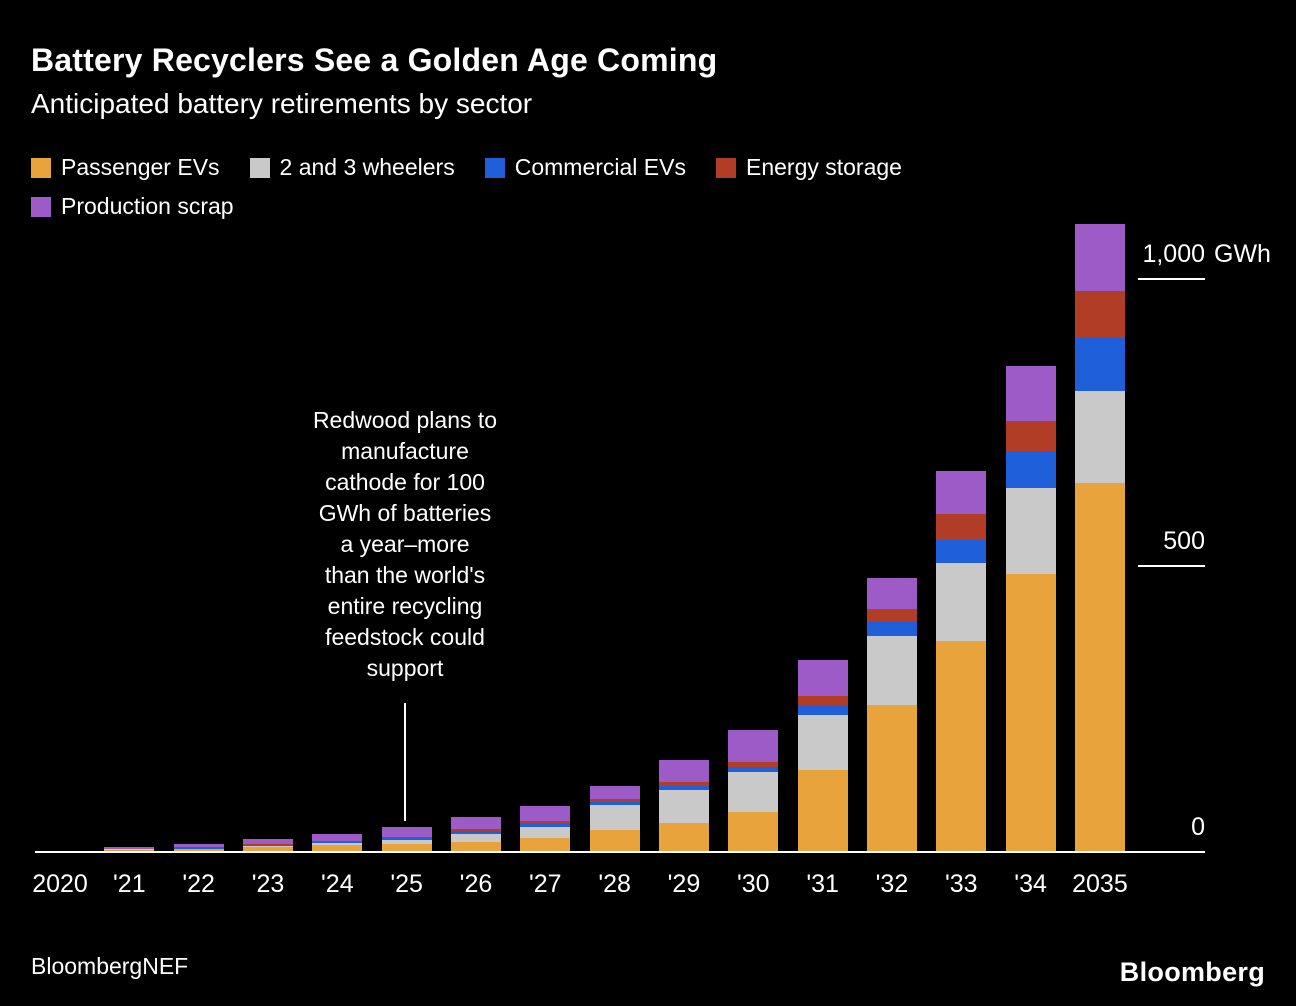 Image resolution: width=1296 pixels, height=1006 pixels. I want to click on x-axis-label-text: '31, so click(822, 884).